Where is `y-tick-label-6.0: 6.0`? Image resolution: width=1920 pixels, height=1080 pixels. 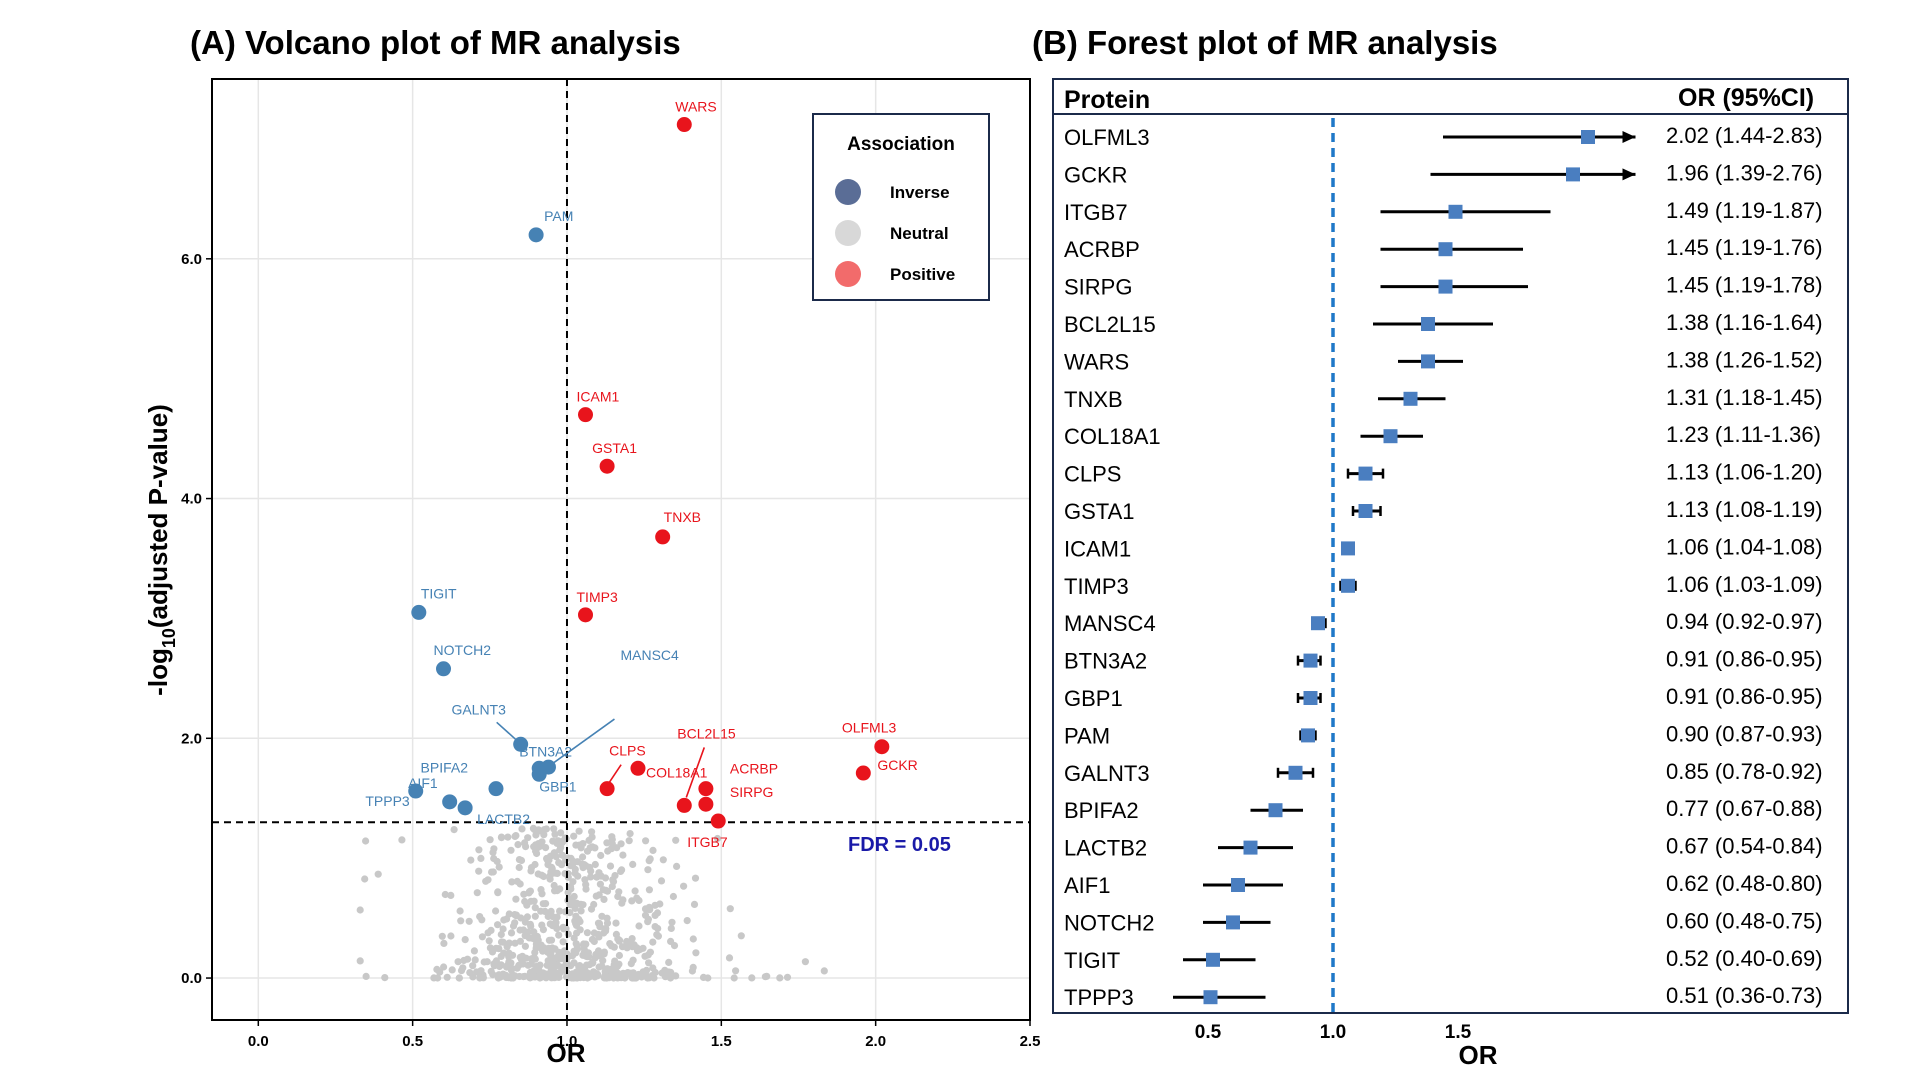 y-tick-label-6.0: 6.0 is located at coordinates (191, 259).